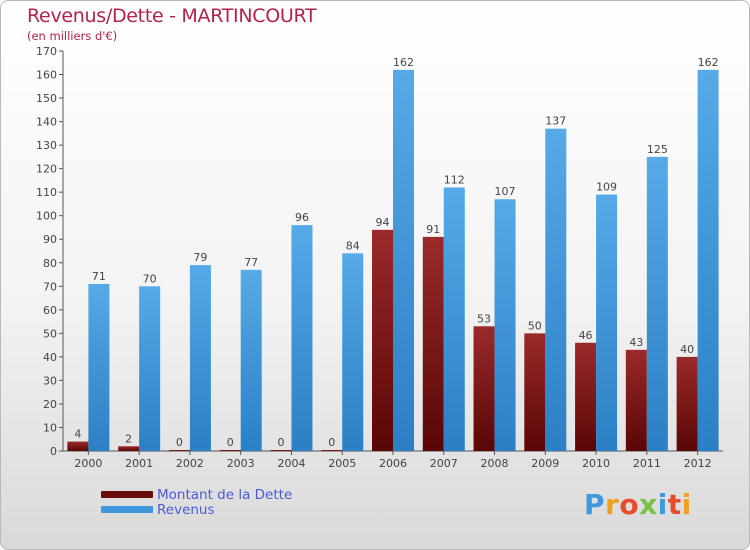 This screenshot has height=550, width=750. I want to click on y-tick-label: 130, so click(46, 145).